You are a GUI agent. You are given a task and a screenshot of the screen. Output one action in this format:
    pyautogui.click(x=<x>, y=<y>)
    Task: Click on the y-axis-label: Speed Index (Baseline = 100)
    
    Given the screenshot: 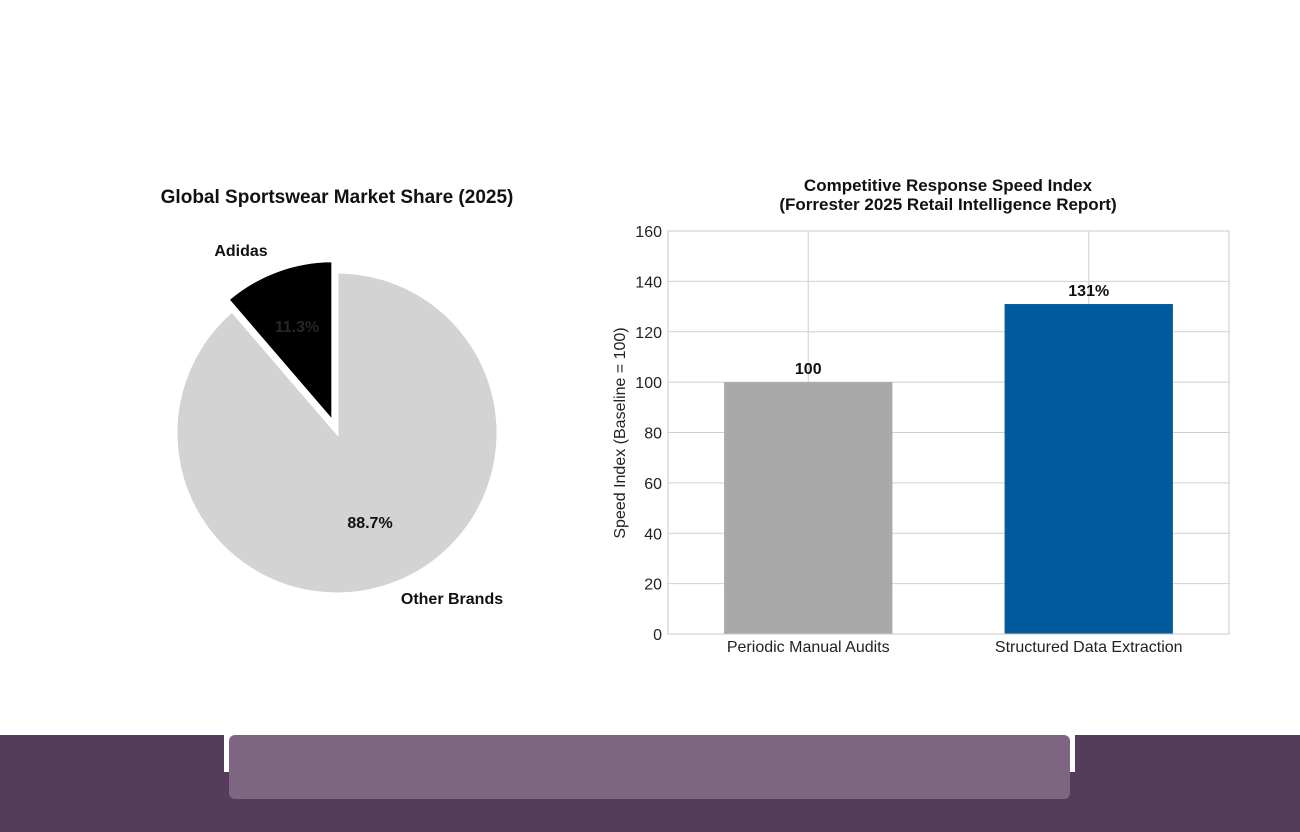 What is the action you would take?
    pyautogui.click(x=620, y=432)
    